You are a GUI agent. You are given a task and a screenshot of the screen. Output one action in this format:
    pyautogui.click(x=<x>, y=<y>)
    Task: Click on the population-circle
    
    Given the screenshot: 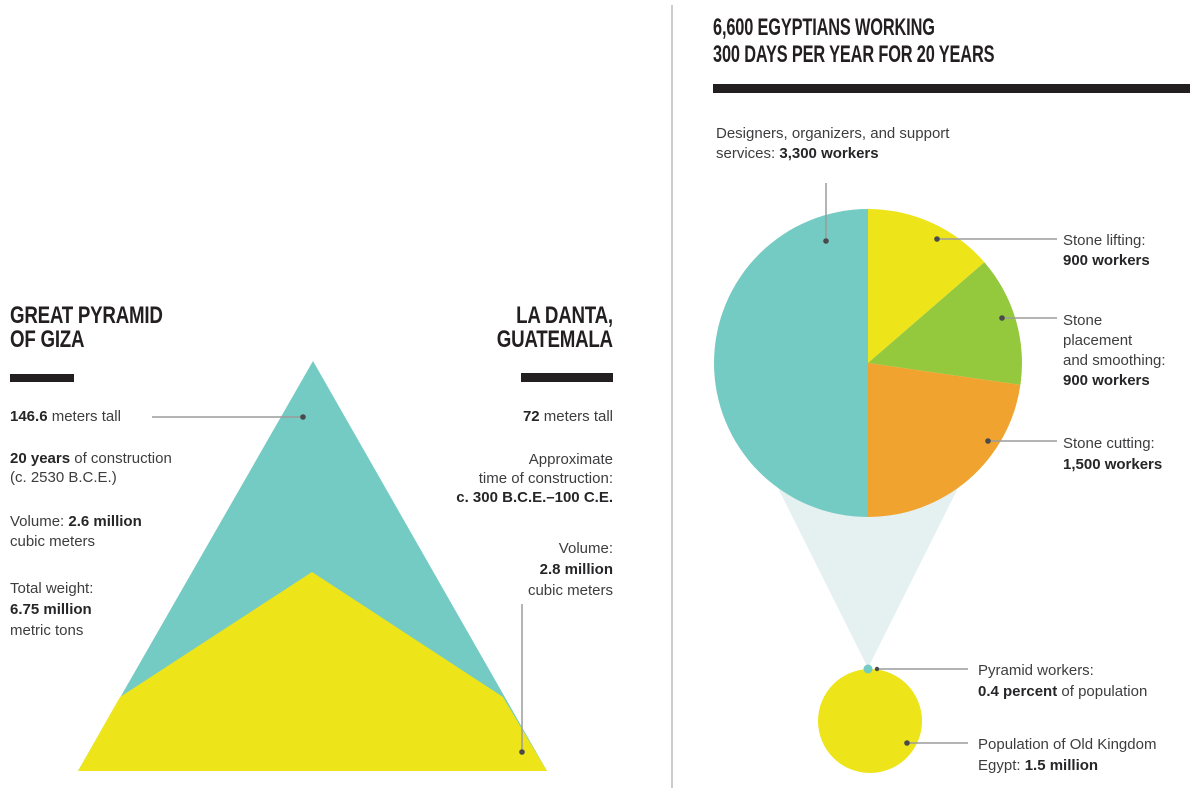 What is the action you would take?
    pyautogui.click(x=870, y=721)
    